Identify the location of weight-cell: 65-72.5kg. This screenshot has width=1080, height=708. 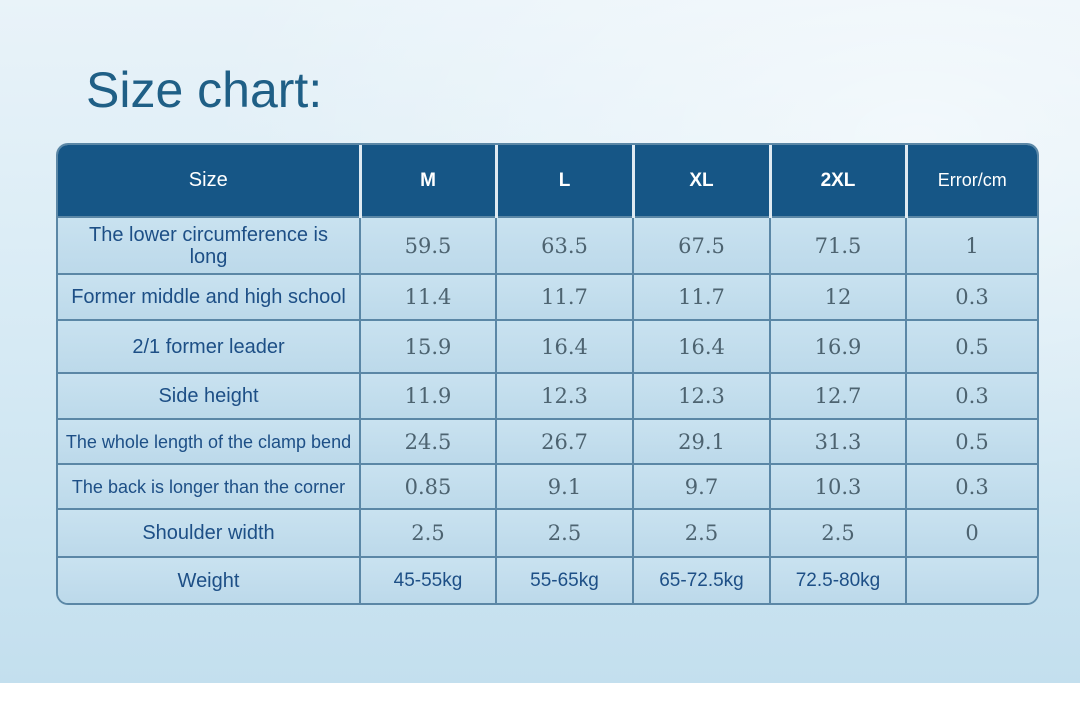
(702, 579).